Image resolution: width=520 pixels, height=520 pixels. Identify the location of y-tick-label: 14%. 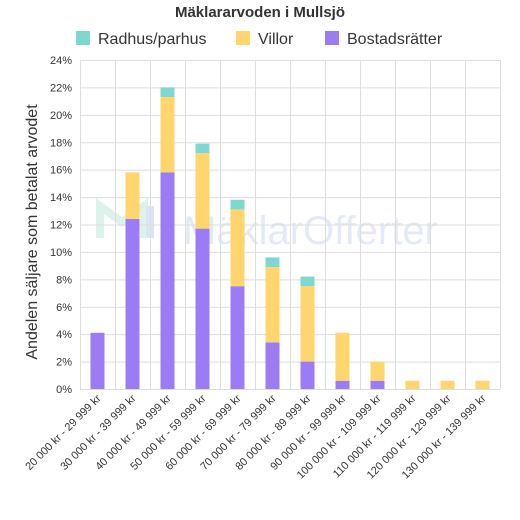
(61, 198).